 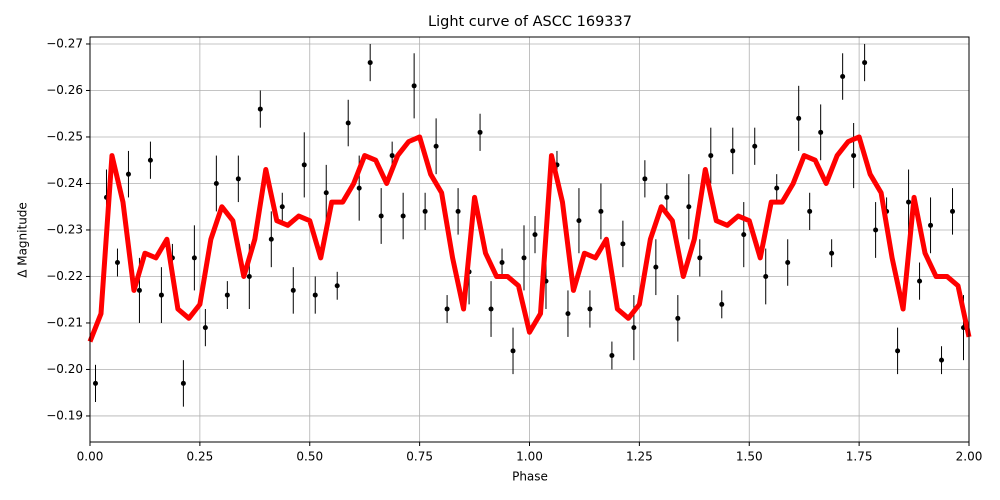 What do you see at coordinates (530, 477) in the screenshot?
I see `x-axis-label: Phase` at bounding box center [530, 477].